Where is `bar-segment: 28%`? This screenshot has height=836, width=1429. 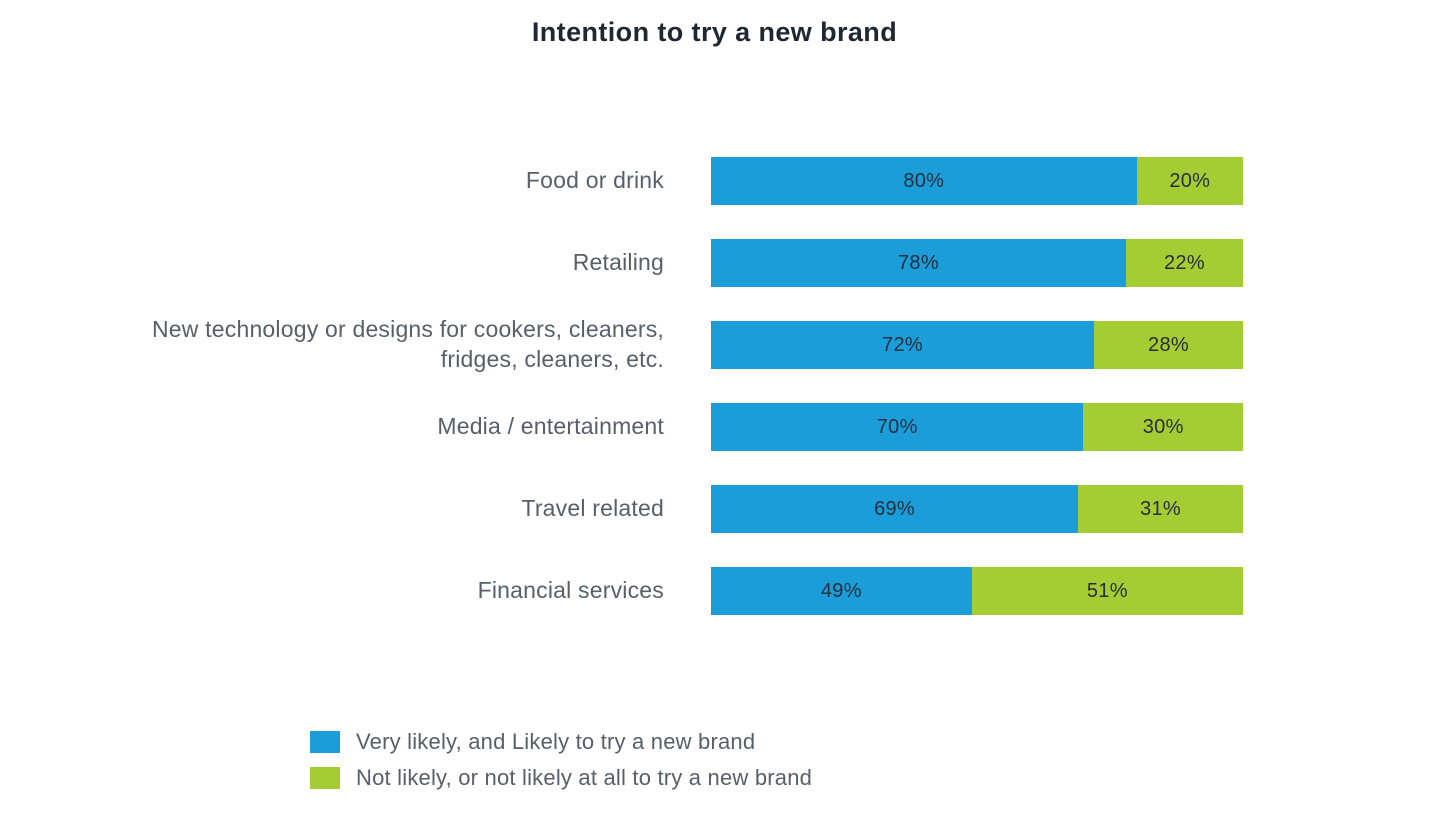 bar-segment: 28% is located at coordinates (1168, 345).